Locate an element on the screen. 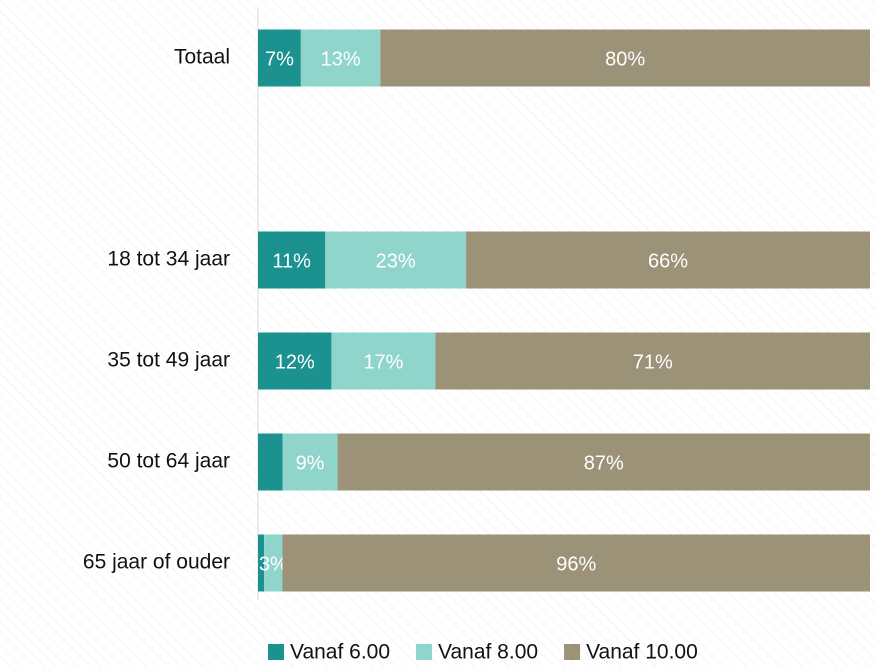  value-label: 66% is located at coordinates (668, 261).